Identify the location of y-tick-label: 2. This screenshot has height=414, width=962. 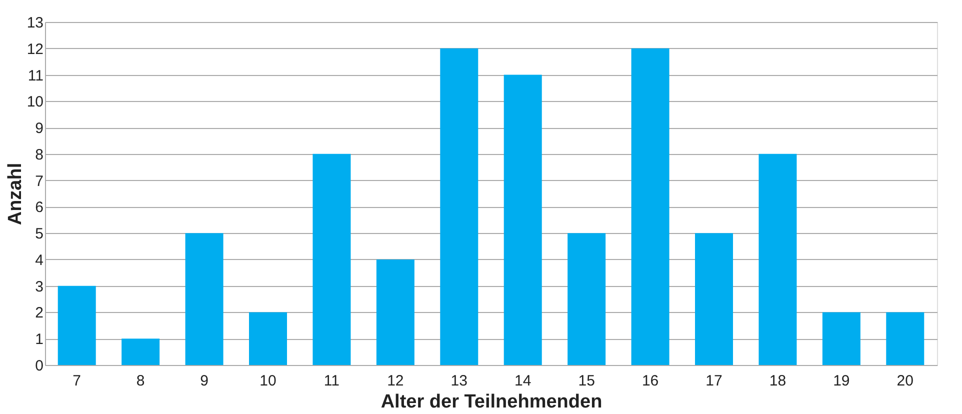
(39, 313).